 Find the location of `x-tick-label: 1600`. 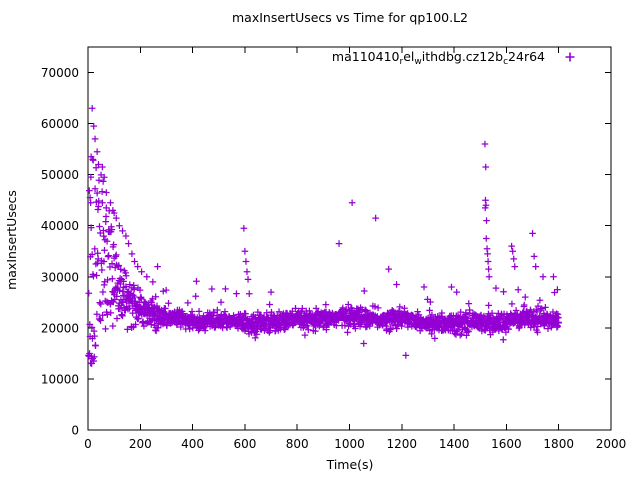

x-tick-label: 1600 is located at coordinates (506, 444).